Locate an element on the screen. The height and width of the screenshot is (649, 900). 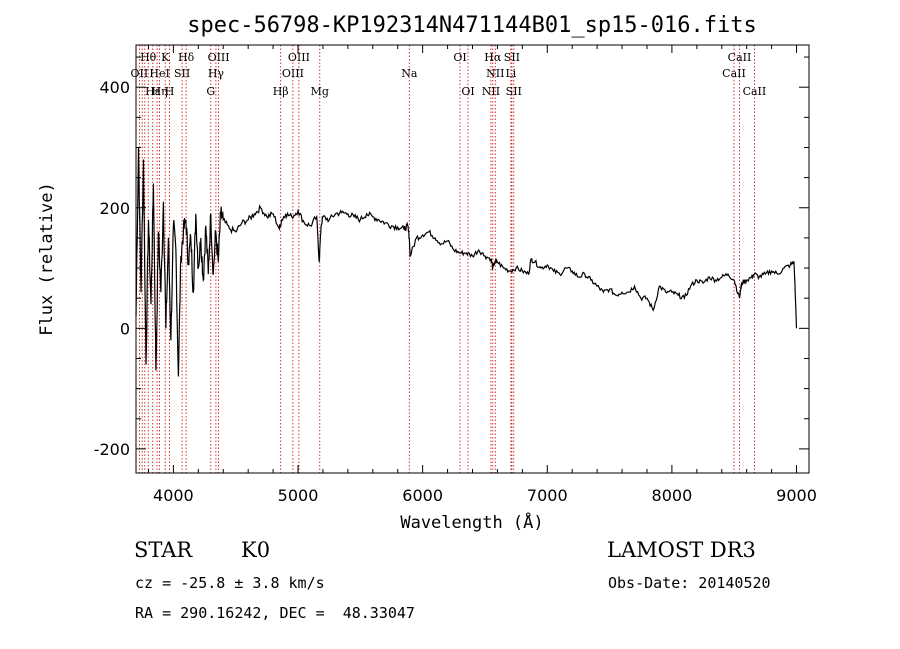
y-tick-label: 0 is located at coordinates (125, 328).